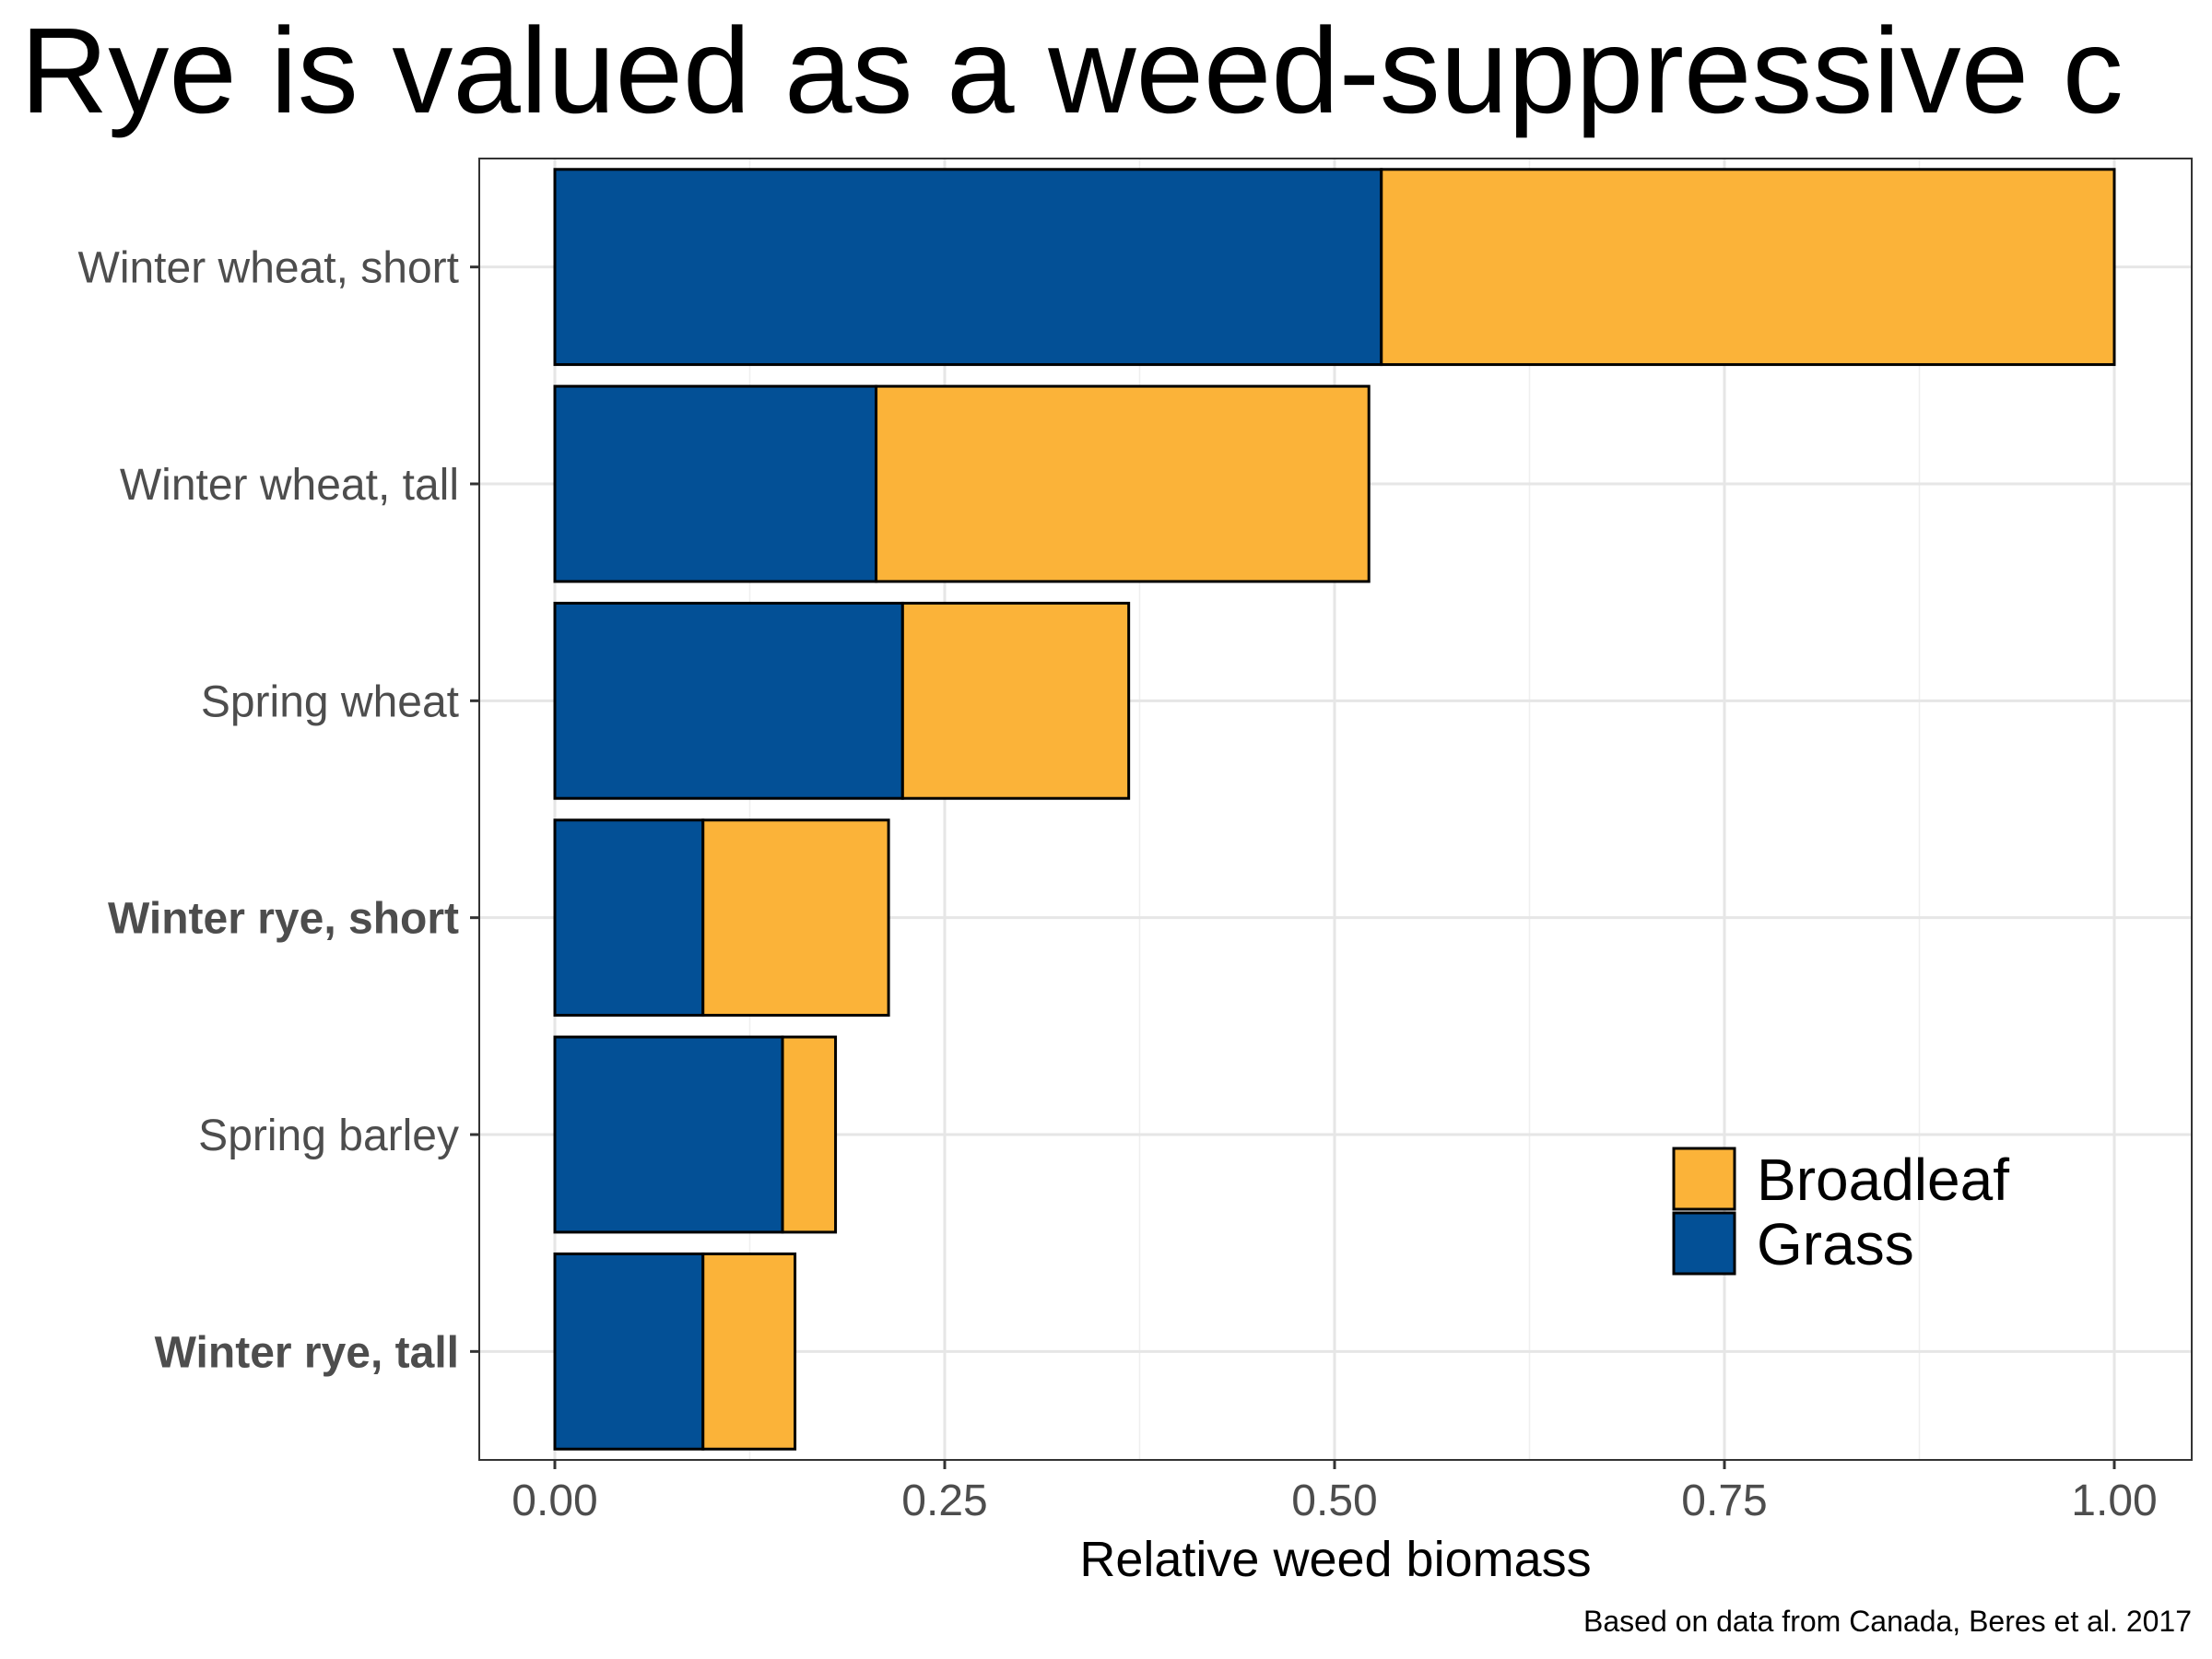  I want to click on y-tick-label: Winter wheat, tall, so click(289, 485).